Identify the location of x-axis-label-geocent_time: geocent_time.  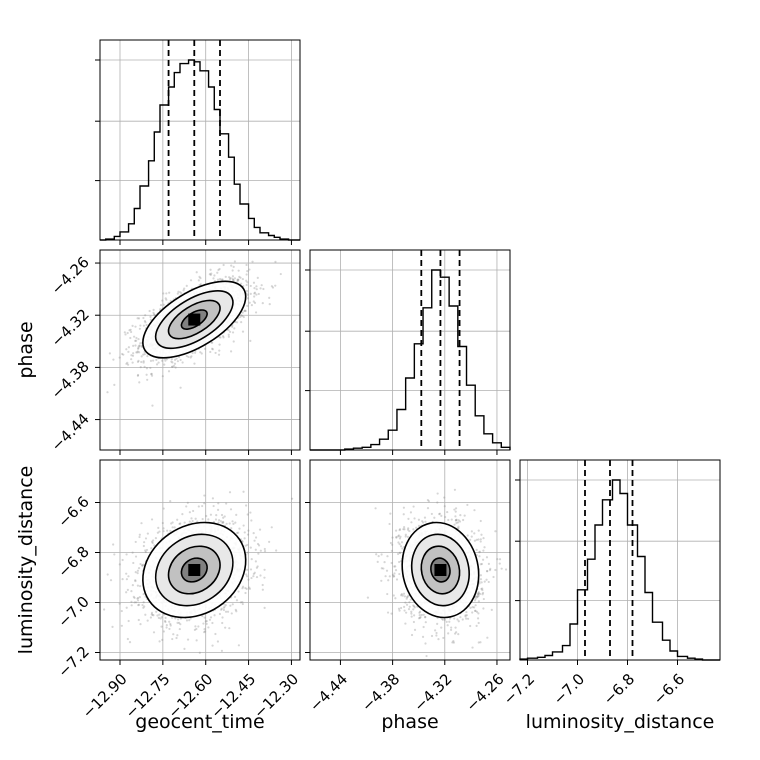
(199, 722).